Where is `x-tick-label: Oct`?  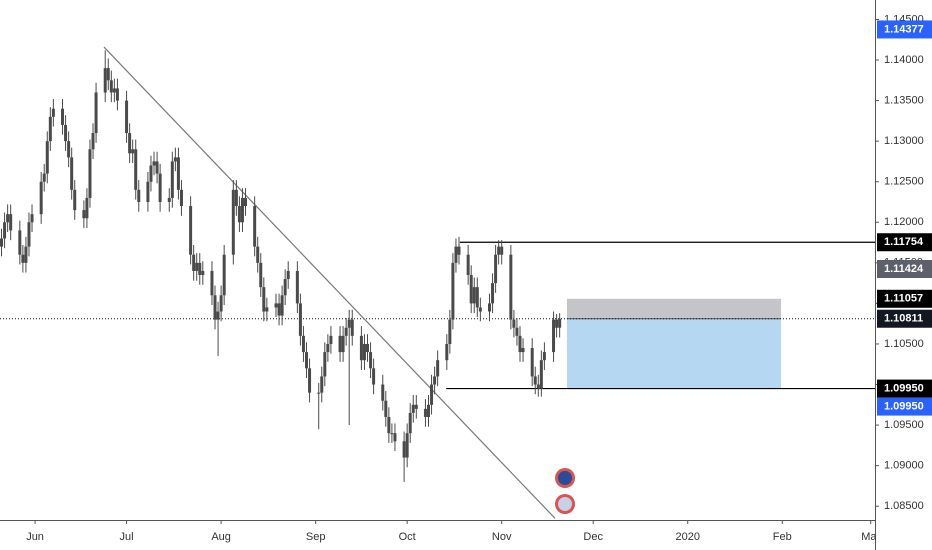 x-tick-label: Oct is located at coordinates (407, 537).